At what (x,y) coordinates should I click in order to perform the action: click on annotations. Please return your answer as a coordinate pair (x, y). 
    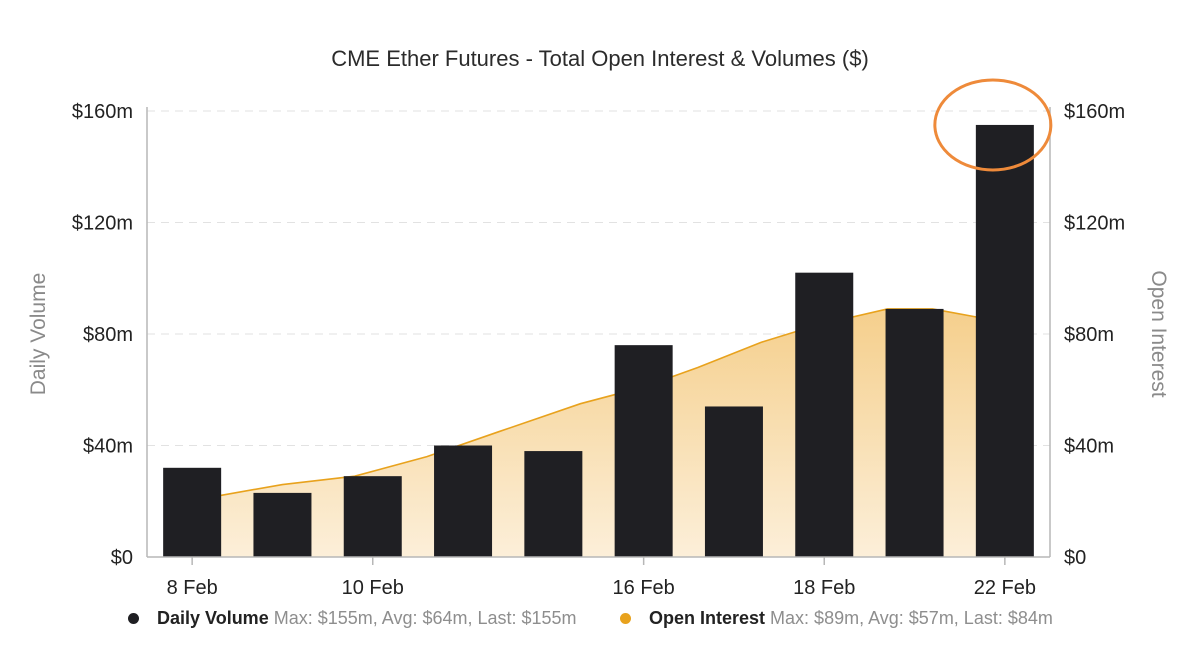
    Looking at the image, I should click on (993, 125).